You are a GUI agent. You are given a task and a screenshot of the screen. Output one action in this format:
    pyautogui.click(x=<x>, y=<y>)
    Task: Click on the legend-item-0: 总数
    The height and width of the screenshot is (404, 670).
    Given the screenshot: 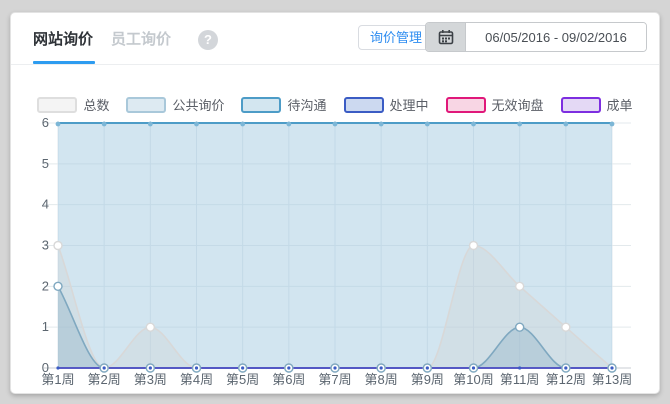 What is the action you would take?
    pyautogui.click(x=73, y=104)
    